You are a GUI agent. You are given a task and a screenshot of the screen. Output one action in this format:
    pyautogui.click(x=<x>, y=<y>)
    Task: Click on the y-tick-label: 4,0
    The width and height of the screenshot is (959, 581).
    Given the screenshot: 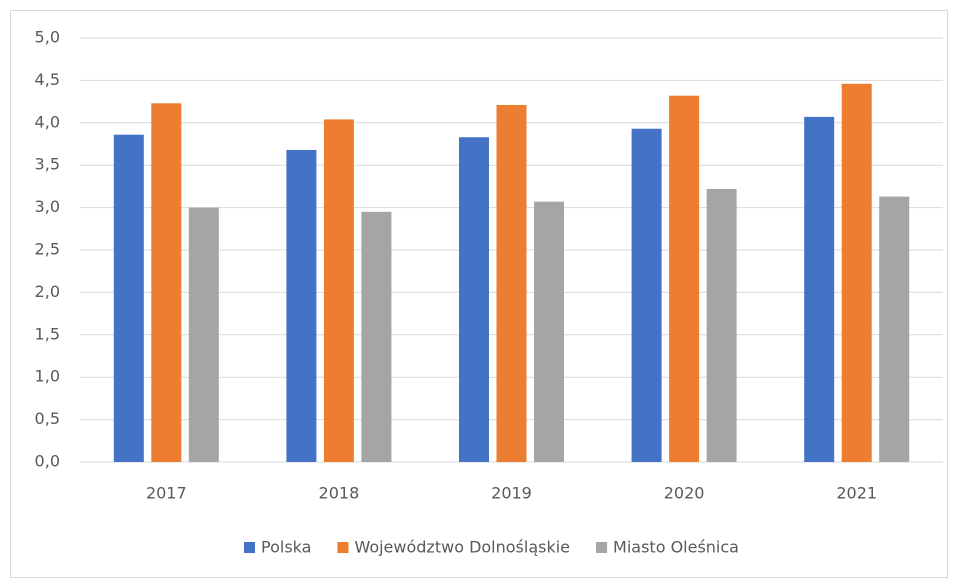 What is the action you would take?
    pyautogui.click(x=47, y=121)
    